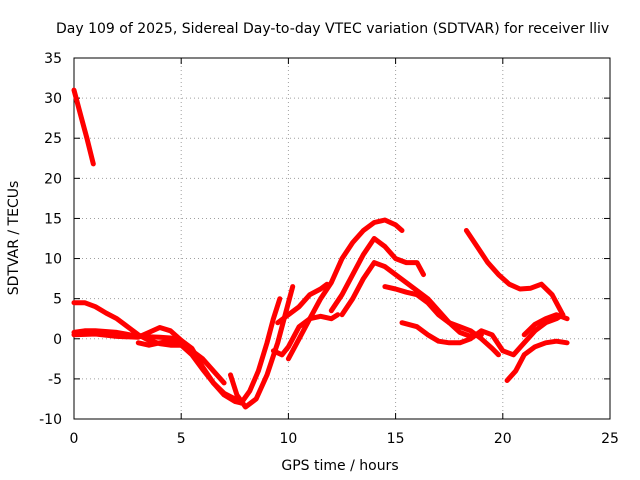  Describe the element at coordinates (181, 439) in the screenshot. I see `x-tick-label: 5` at that location.